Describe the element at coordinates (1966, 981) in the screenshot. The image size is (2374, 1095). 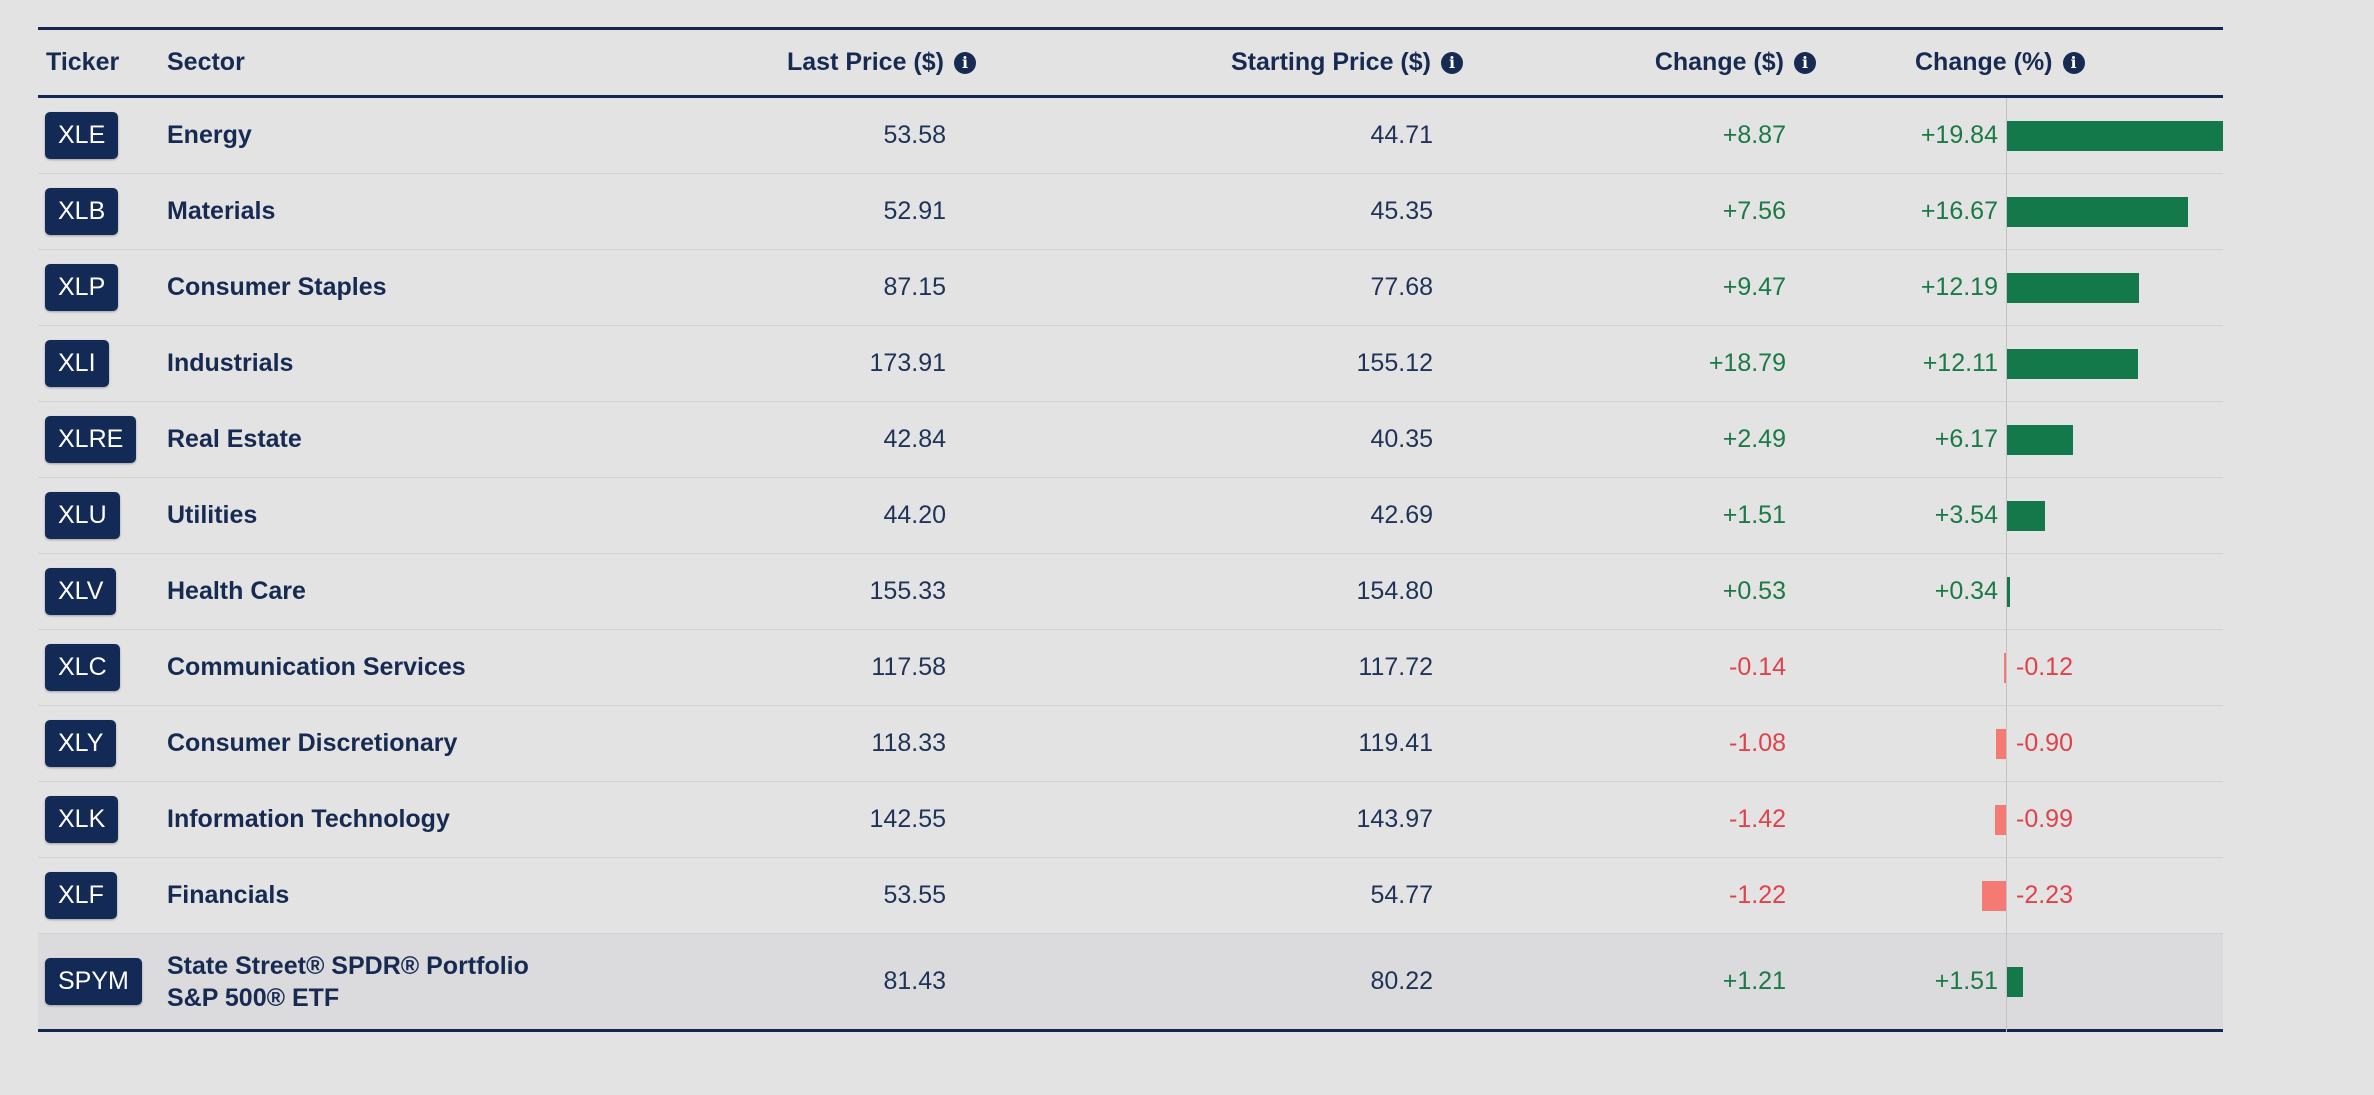
I see `change-percent-value: +1.51` at that location.